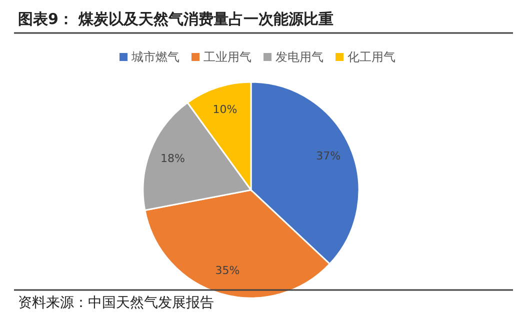 Image resolution: width=527 pixels, height=326 pixels. Describe the element at coordinates (228, 57) in the screenshot. I see `legend-label: 工业用气` at that location.